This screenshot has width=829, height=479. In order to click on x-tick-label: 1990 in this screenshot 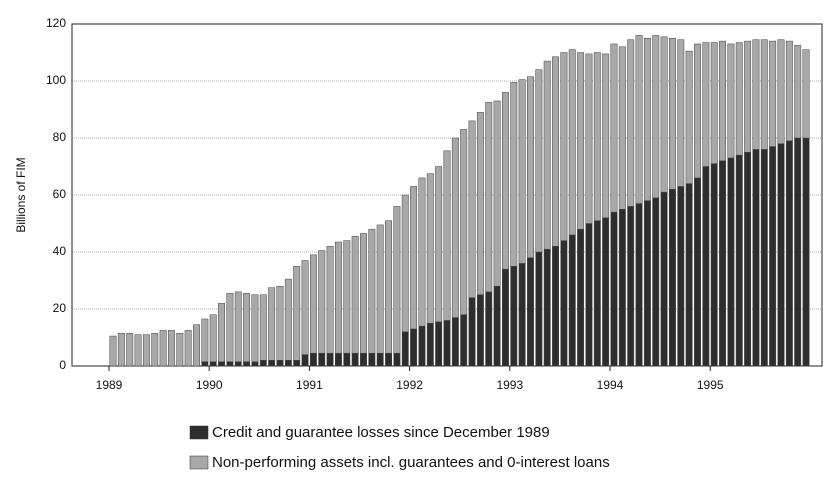, I will do `click(209, 385)`.